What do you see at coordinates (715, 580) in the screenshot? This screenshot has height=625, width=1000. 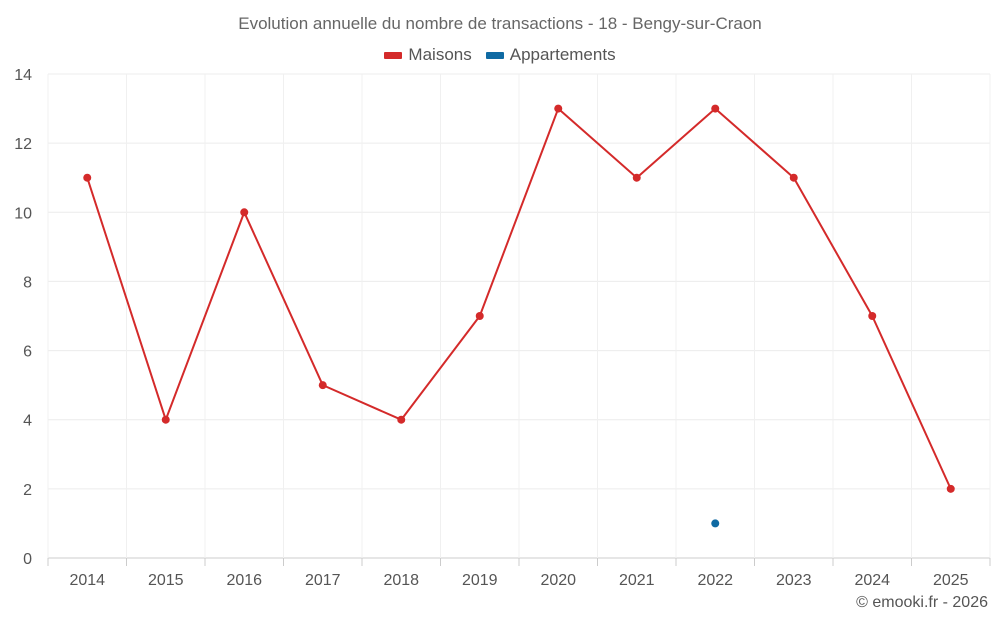 I see `x-tick-label: 2022` at bounding box center [715, 580].